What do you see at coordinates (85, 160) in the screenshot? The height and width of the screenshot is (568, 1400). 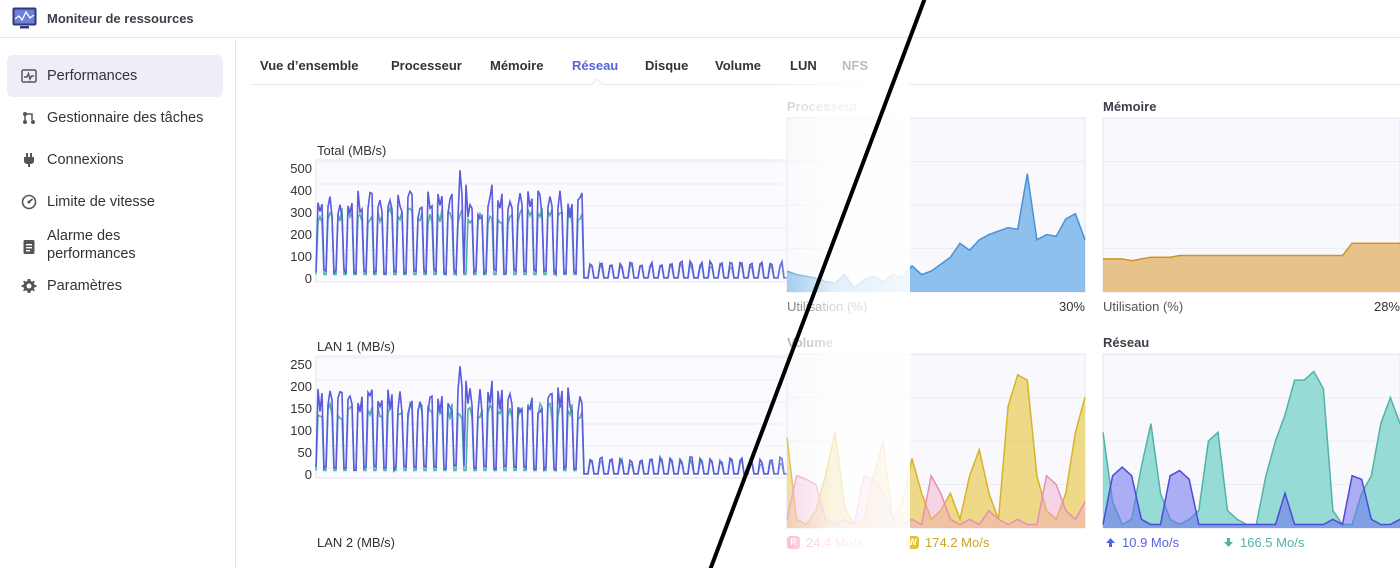 I see `sidebar-item-label: Connexions` at bounding box center [85, 160].